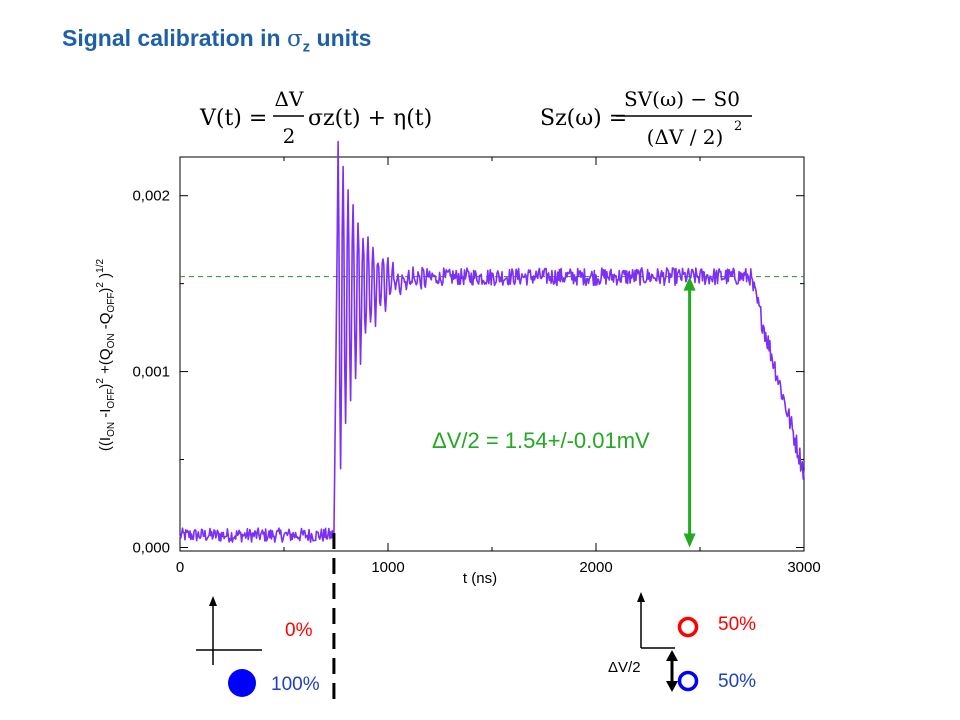  Describe the element at coordinates (174, 38) in the screenshot. I see `title-text-pre: Signal calibration in` at that location.